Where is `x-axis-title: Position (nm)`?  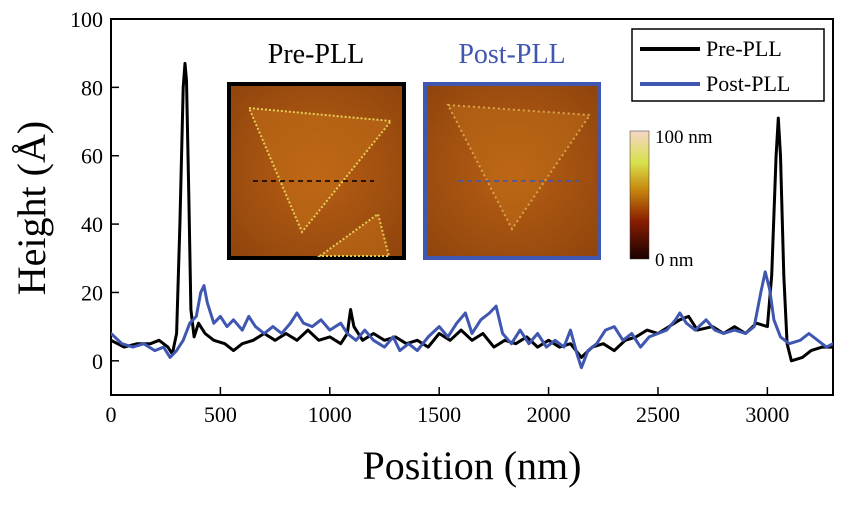 x-axis-title: Position (nm) is located at coordinates (472, 465).